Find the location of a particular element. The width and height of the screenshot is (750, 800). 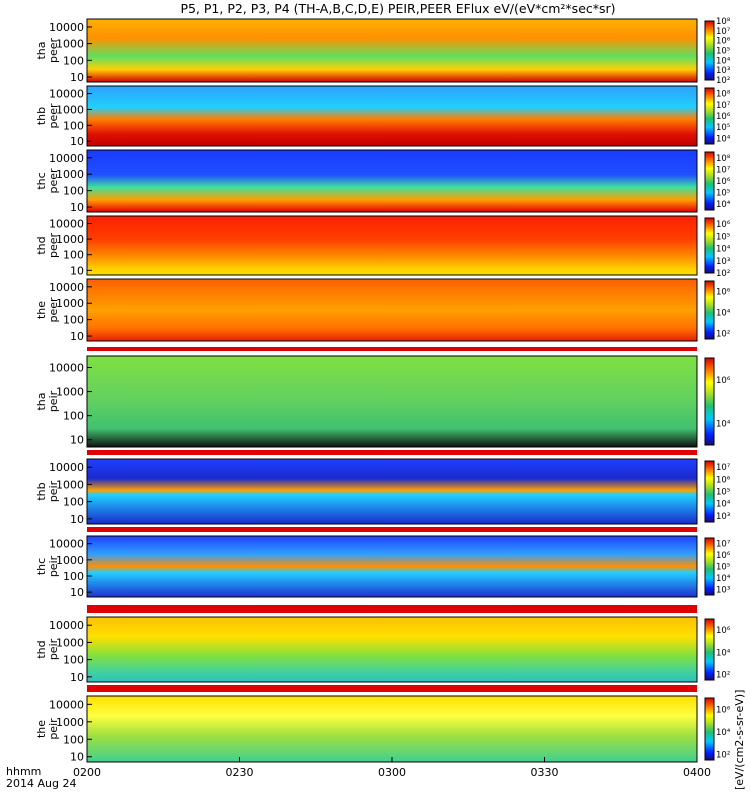

colorbar-tick-label: 10⁸ is located at coordinates (723, 159).